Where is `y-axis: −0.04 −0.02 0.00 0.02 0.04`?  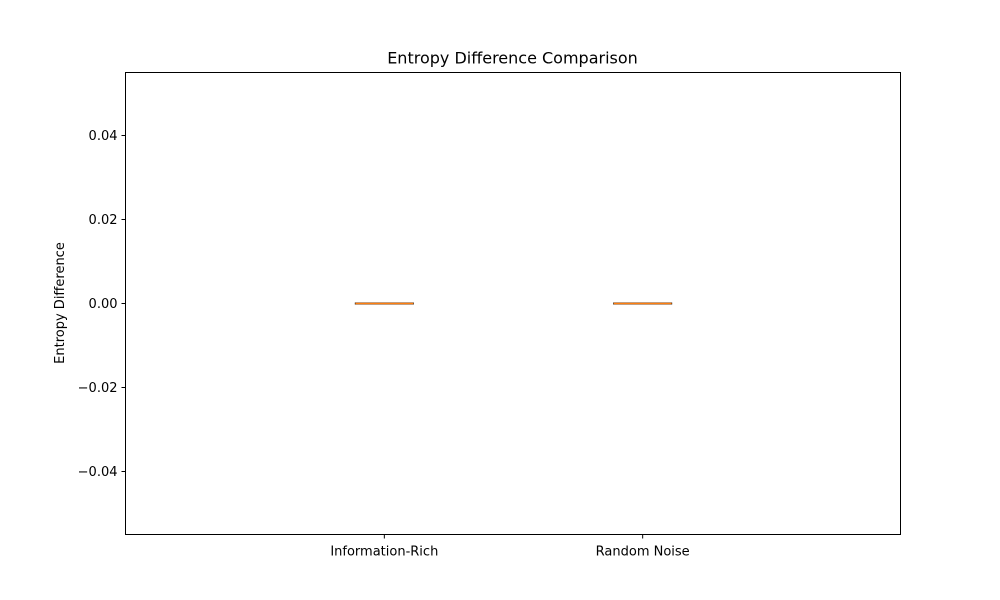 y-axis: −0.04 −0.02 0.00 0.02 0.04 is located at coordinates (102, 304).